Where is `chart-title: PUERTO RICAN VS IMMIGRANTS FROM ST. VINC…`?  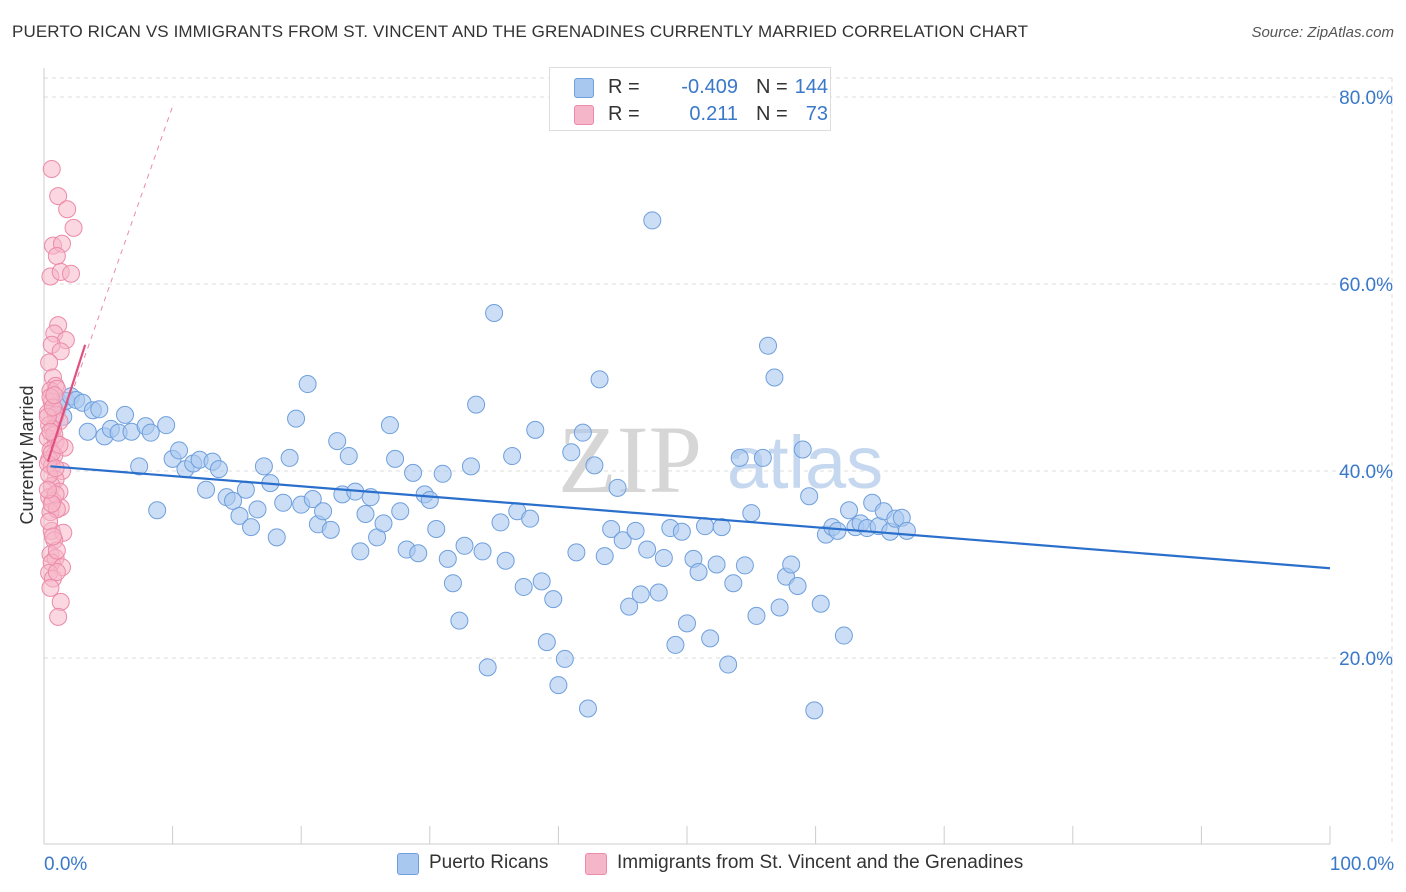
chart-title: PUERTO RICAN VS IMMIGRANTS FROM ST. VINC… is located at coordinates (520, 31).